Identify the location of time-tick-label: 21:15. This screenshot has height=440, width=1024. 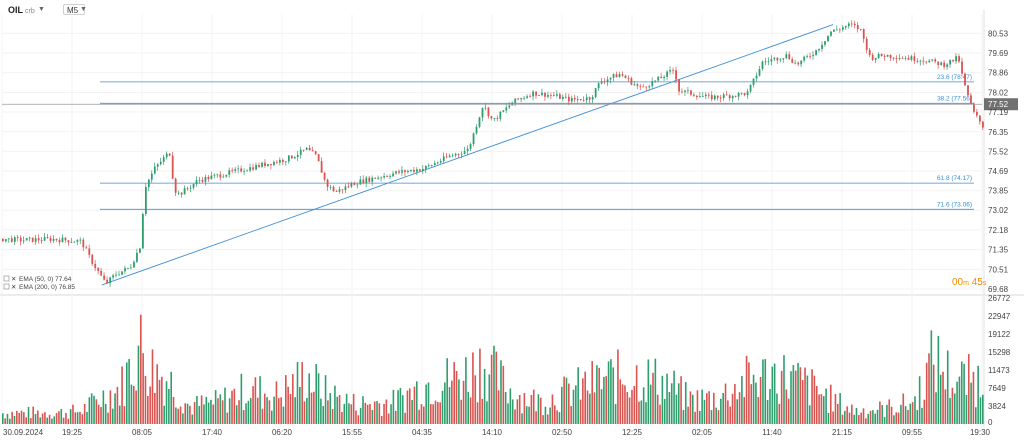
(842, 432).